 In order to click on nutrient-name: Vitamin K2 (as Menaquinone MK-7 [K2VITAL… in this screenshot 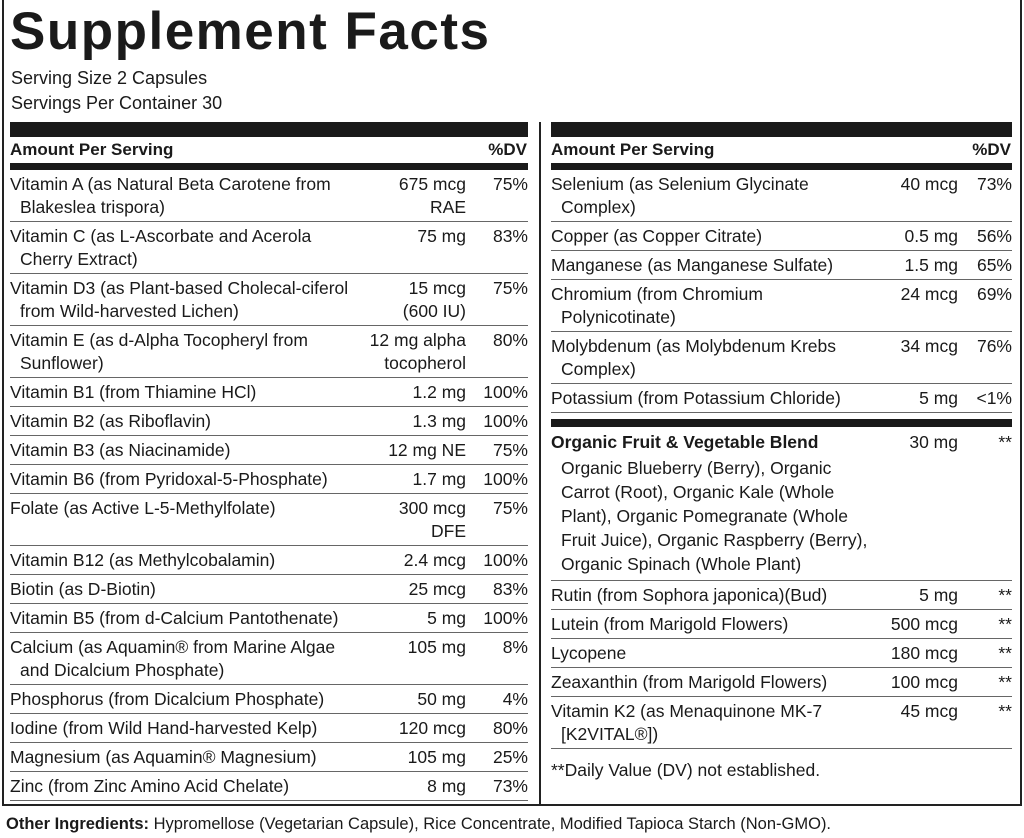, I will do `click(687, 722)`.